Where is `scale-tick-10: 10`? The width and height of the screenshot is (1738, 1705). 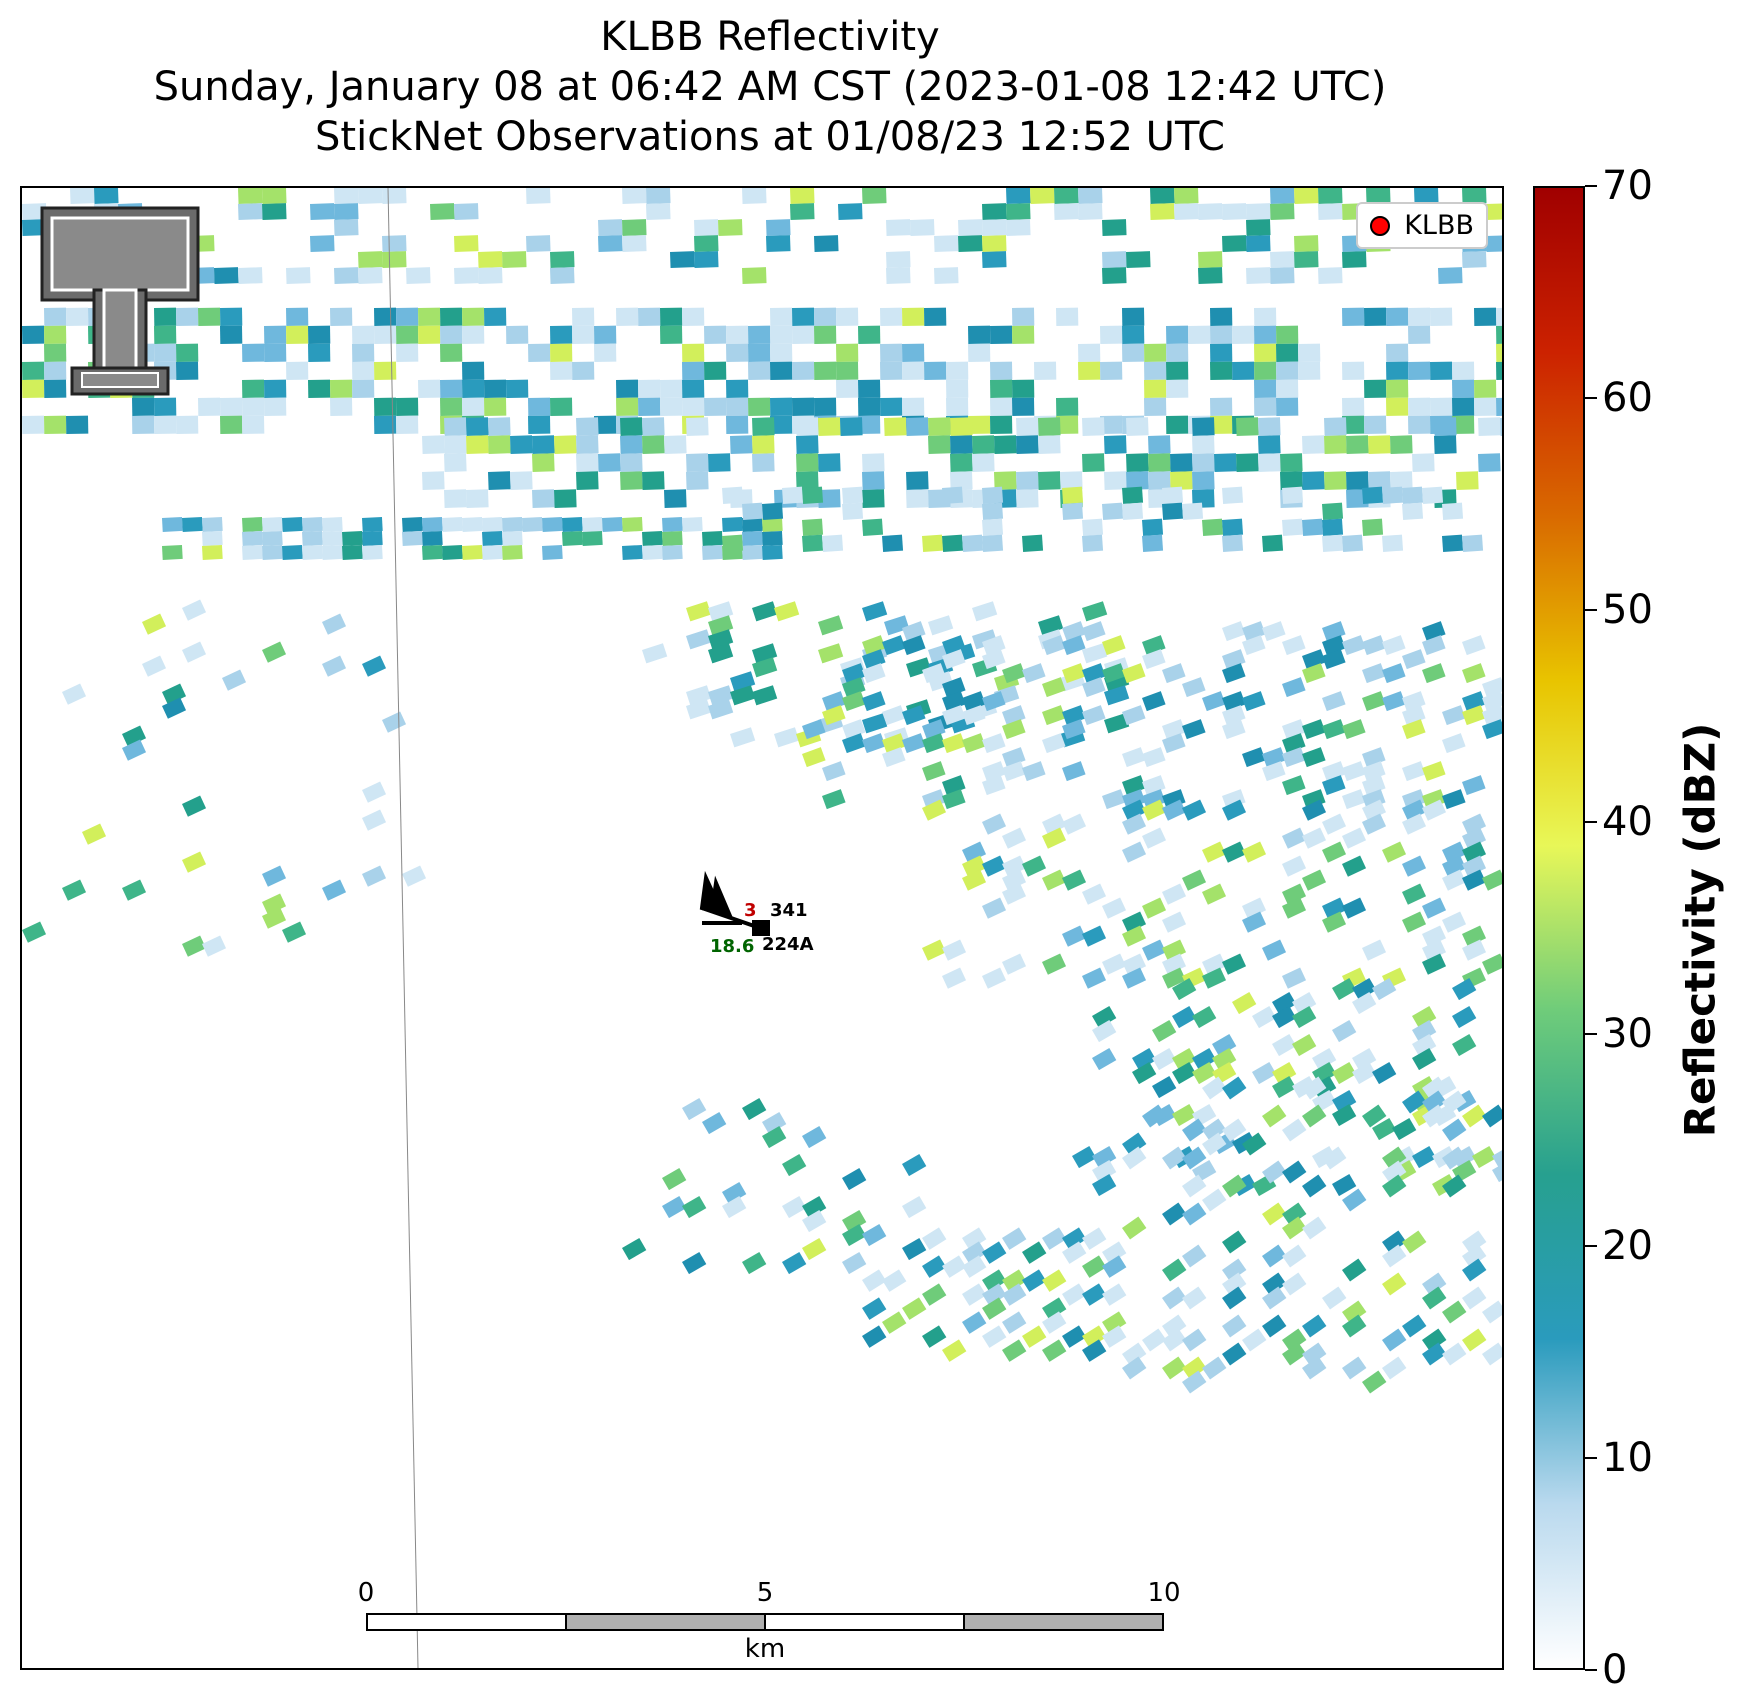
scale-tick-10: 10 is located at coordinates (1164, 1593).